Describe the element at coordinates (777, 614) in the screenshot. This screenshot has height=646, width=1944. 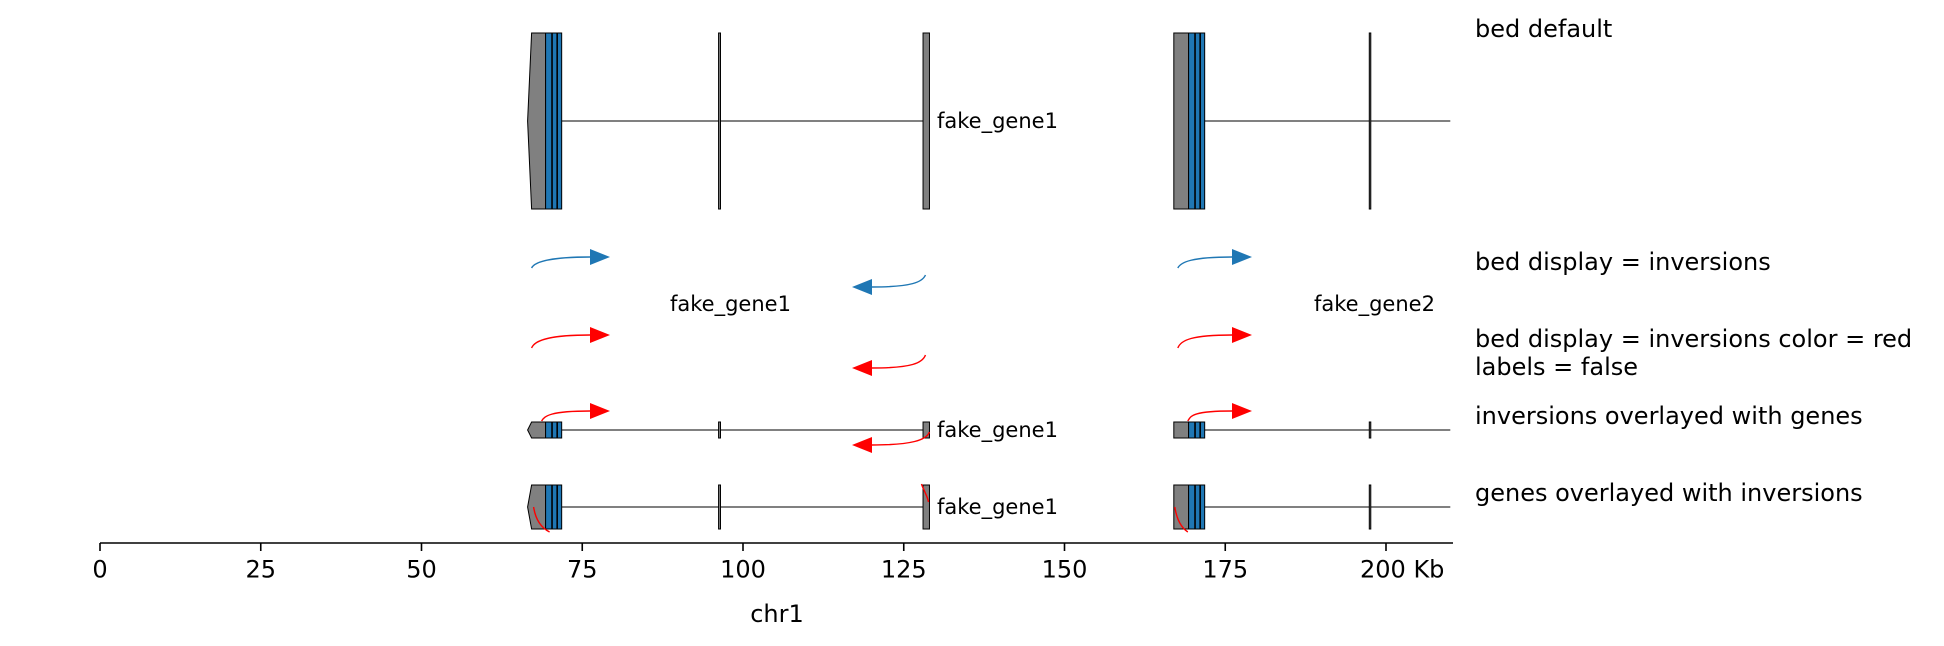
I see `chrom-label: chr1` at that location.